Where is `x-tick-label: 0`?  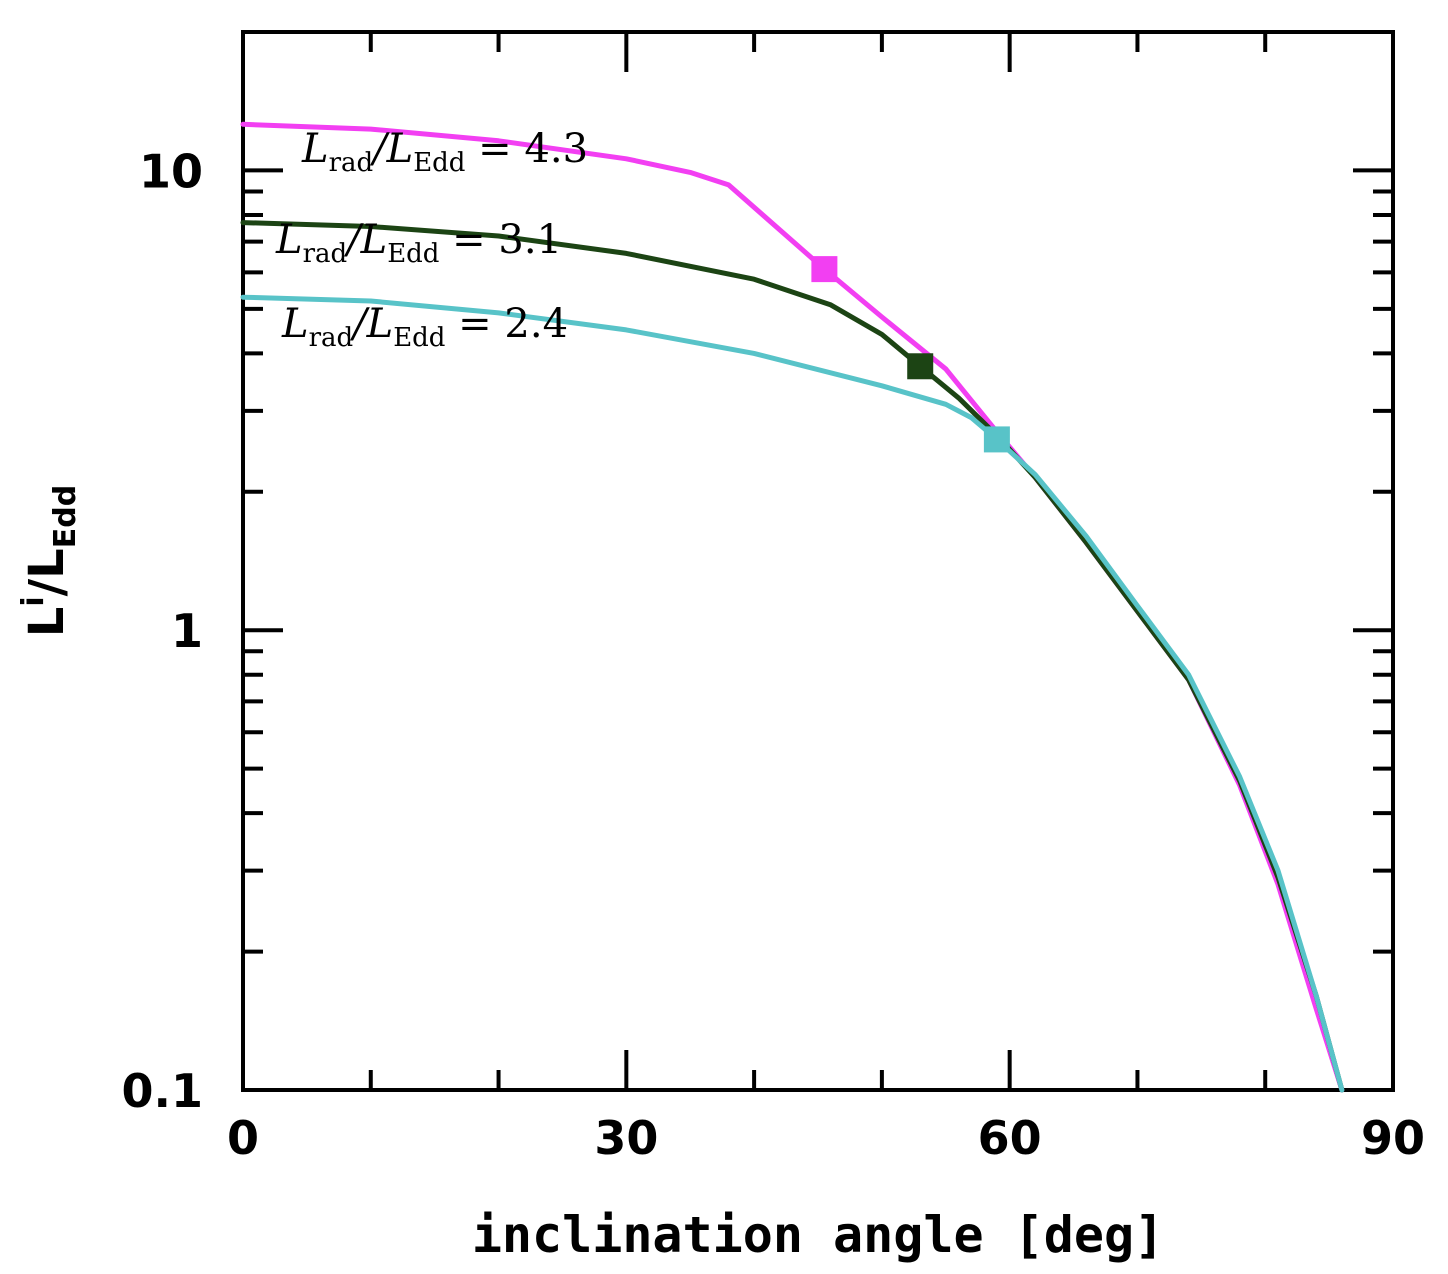 x-tick-label: 0 is located at coordinates (243, 1138).